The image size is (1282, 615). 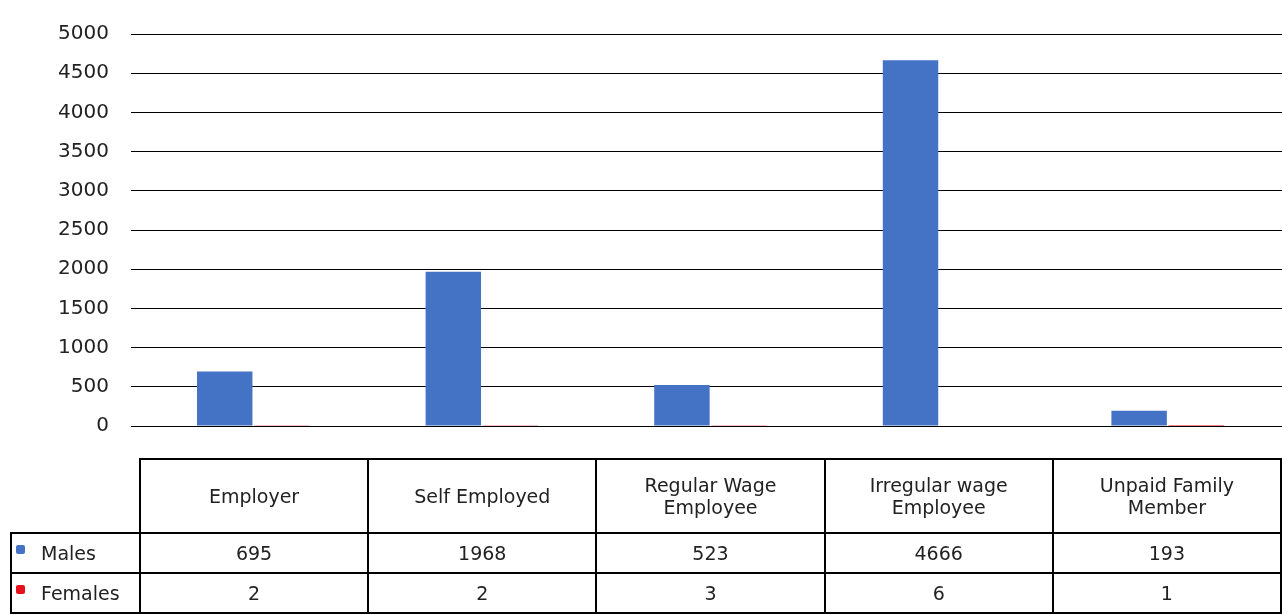 What do you see at coordinates (75, 593) in the screenshot?
I see `legend-label: Females` at bounding box center [75, 593].